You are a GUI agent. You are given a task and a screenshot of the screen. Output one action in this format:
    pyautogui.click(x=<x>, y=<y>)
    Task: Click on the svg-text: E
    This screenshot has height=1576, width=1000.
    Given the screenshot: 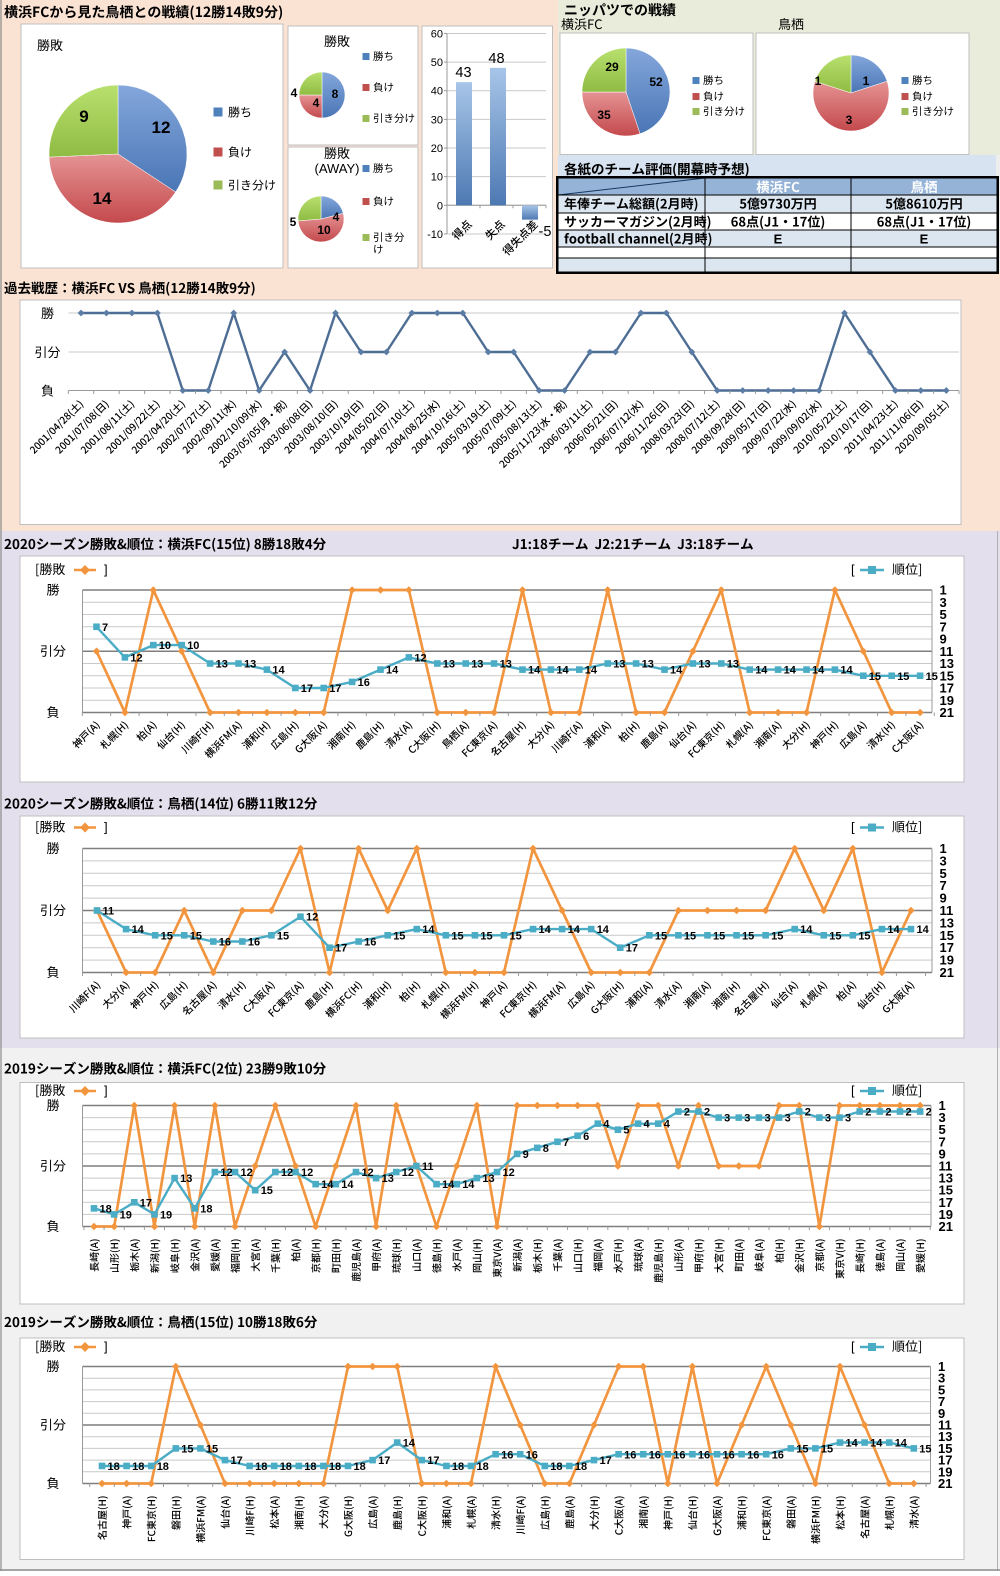 What is the action you would take?
    pyautogui.click(x=924, y=239)
    